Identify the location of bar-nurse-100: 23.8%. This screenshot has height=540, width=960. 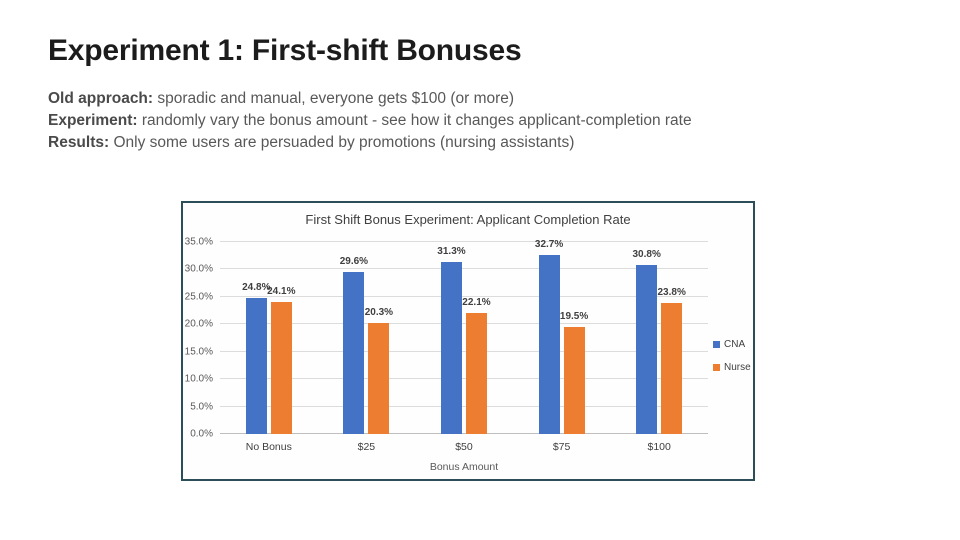
(671, 360).